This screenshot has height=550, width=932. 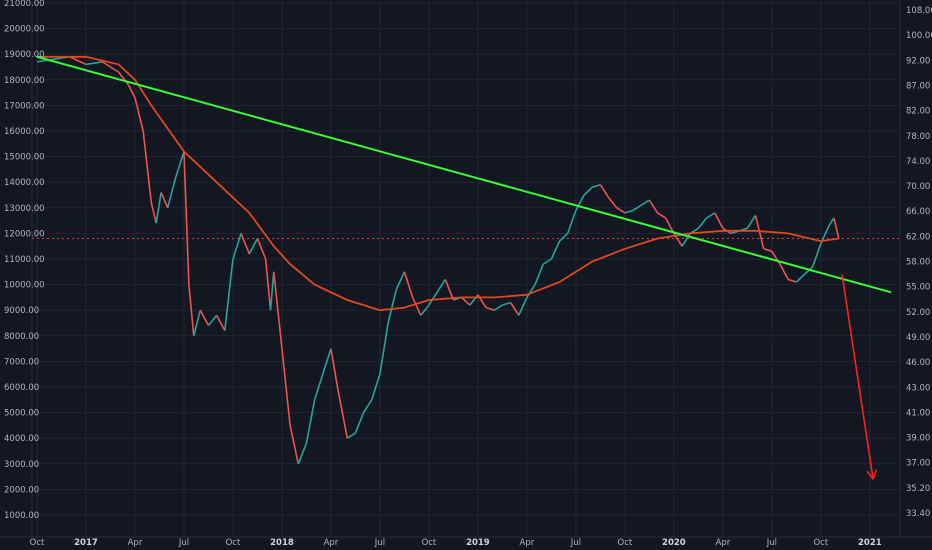 What do you see at coordinates (24, 30) in the screenshot?
I see `left-tick-label: 20000.00` at bounding box center [24, 30].